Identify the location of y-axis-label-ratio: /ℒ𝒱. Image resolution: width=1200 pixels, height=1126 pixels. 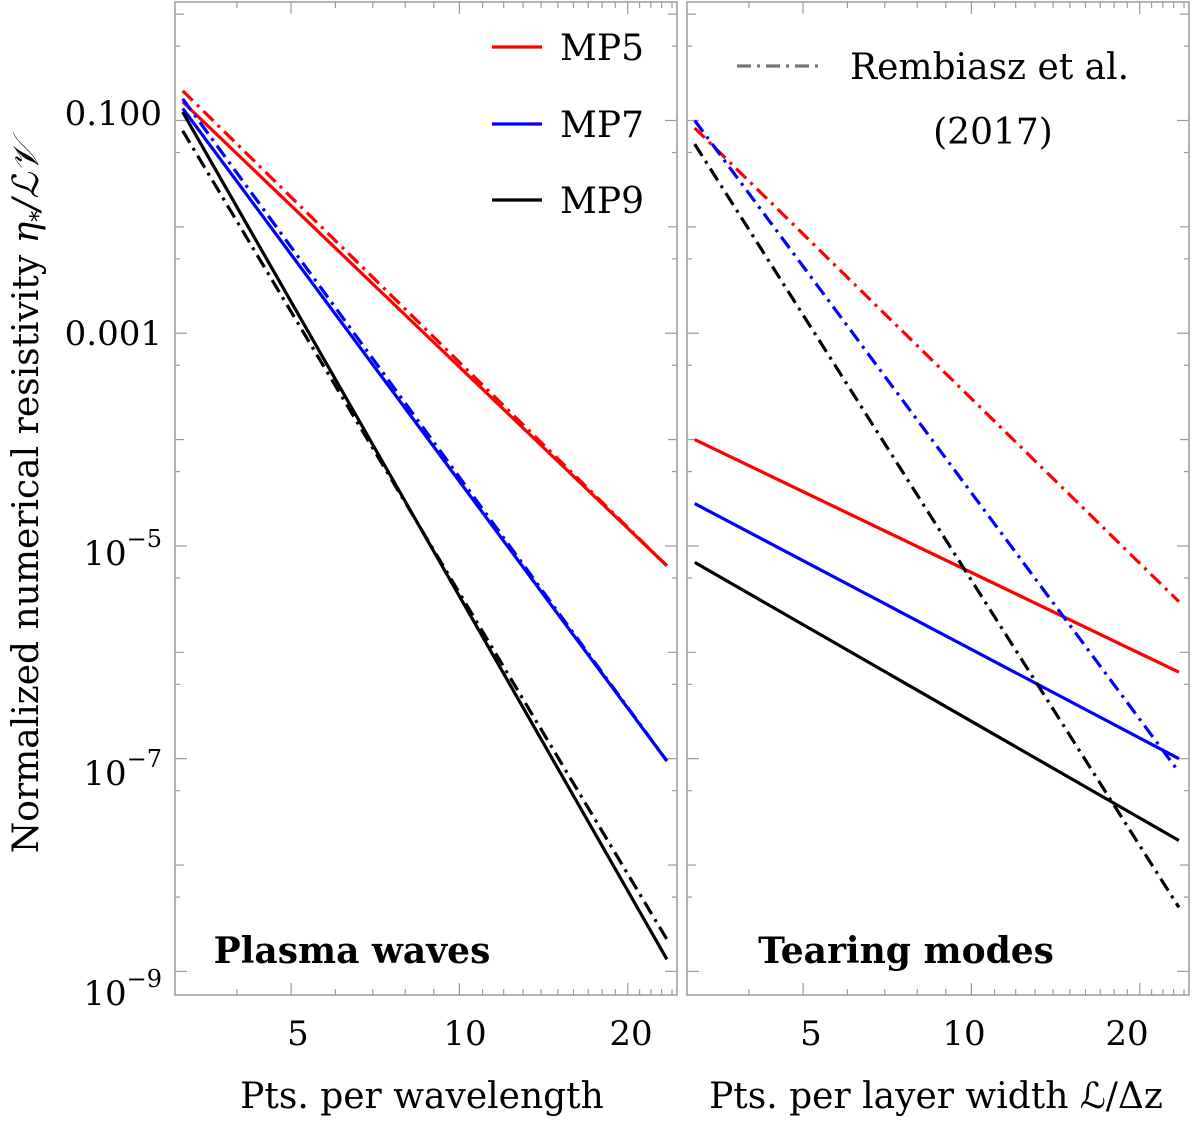
(26, 173).